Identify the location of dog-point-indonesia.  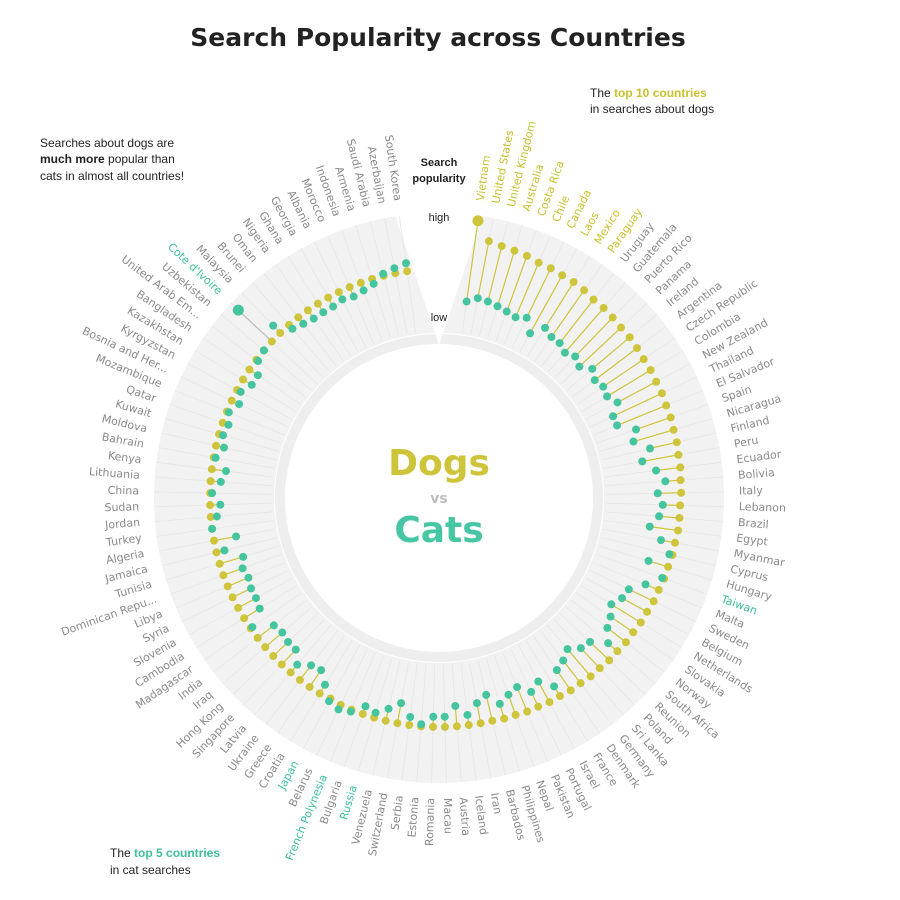
(360, 282).